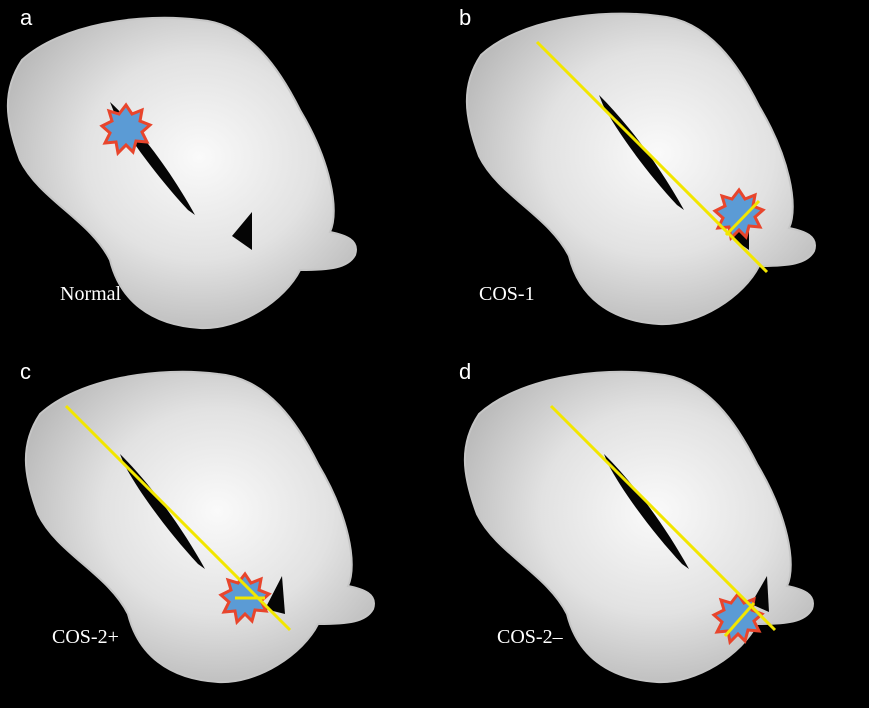 The height and width of the screenshot is (708, 869). Describe the element at coordinates (646, 511) in the screenshot. I see `fissure` at that location.